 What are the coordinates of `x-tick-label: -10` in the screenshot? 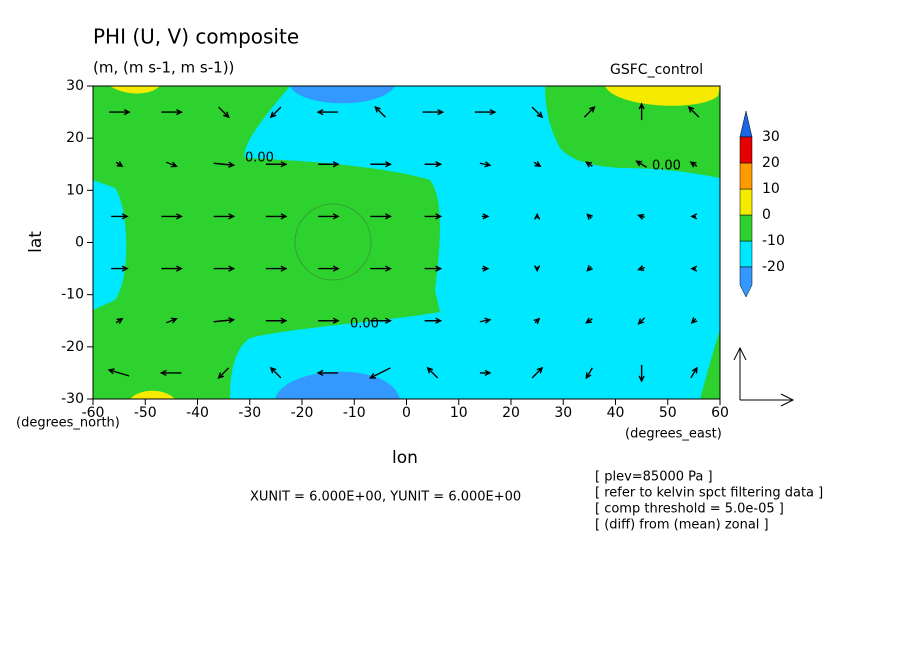 It's located at (354, 413).